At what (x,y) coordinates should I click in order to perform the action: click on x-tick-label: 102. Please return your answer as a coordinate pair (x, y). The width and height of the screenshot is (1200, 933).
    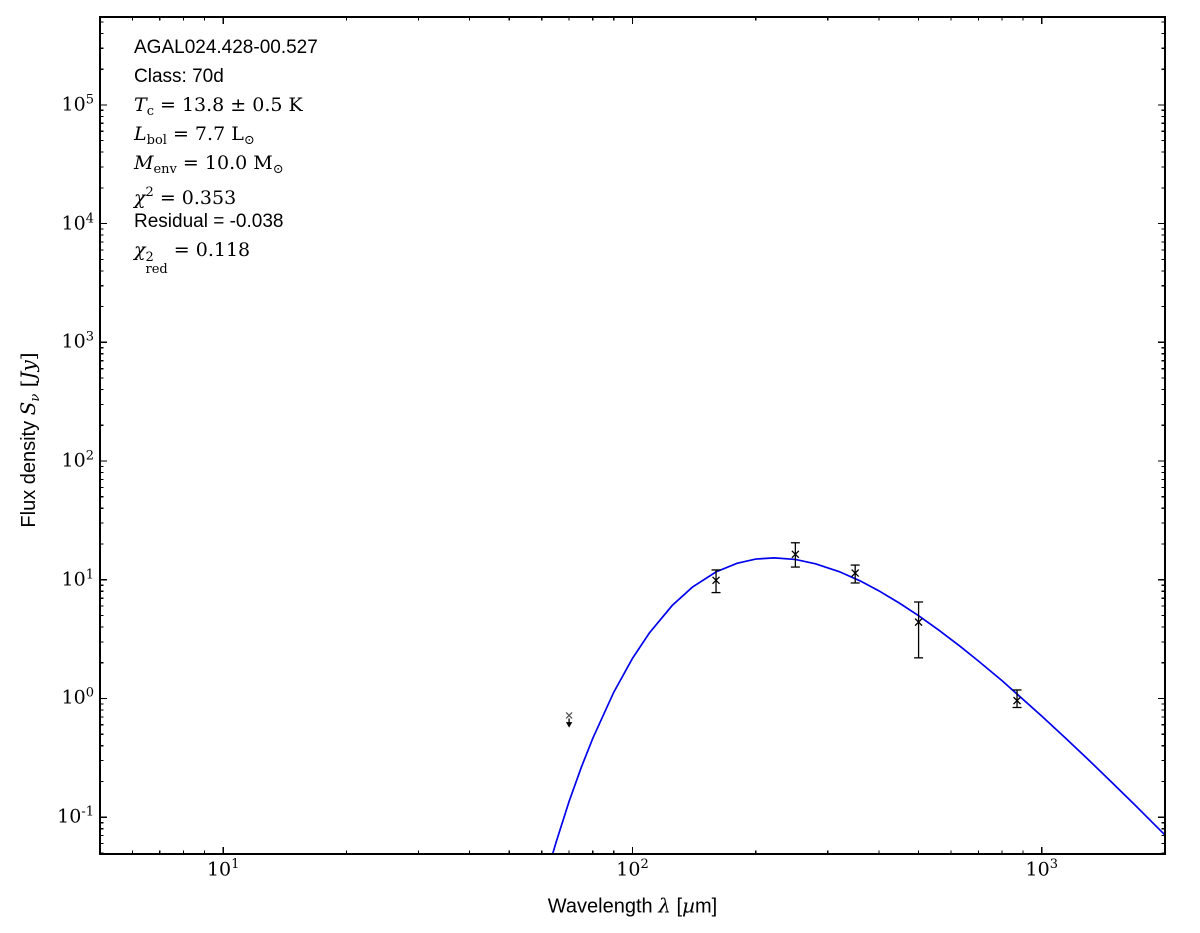
    Looking at the image, I should click on (632, 869).